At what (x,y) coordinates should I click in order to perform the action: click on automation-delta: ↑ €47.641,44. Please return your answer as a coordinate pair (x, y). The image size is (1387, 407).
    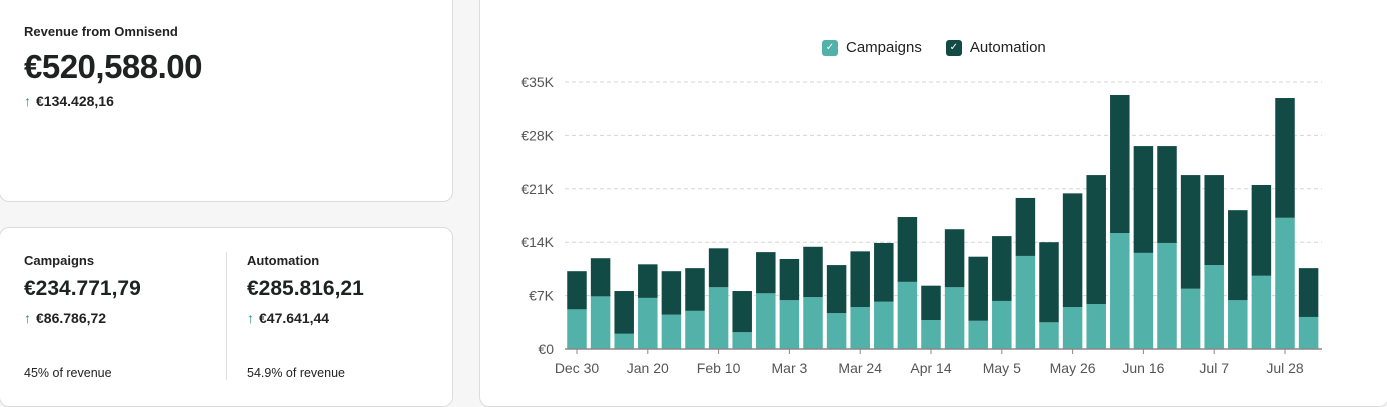
    Looking at the image, I should click on (288, 318).